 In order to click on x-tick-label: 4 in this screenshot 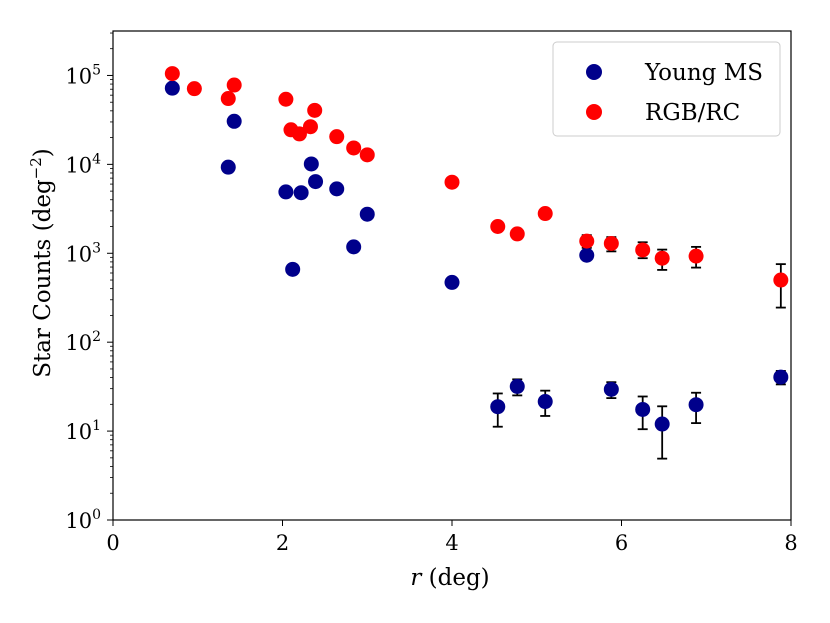, I will do `click(451, 543)`.